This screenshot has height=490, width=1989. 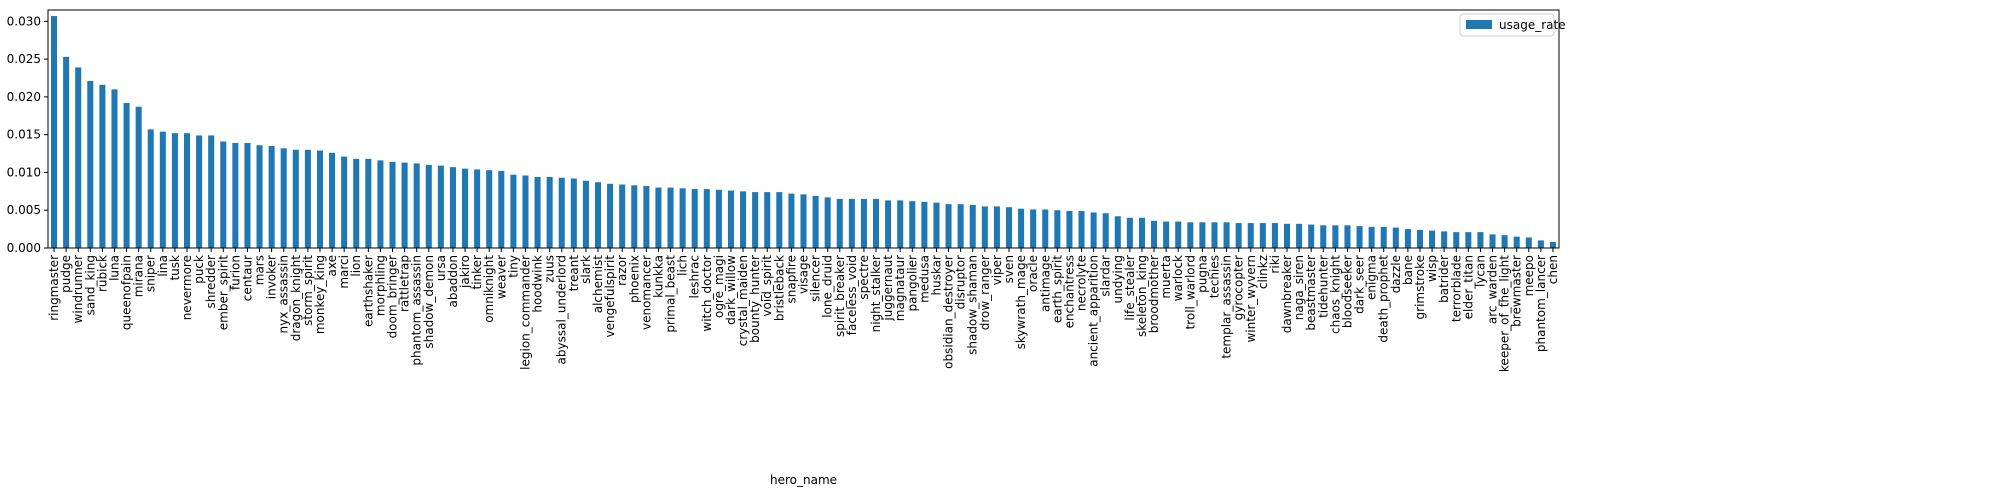 I want to click on x-tick-label: antimage, so click(x=1045, y=283).